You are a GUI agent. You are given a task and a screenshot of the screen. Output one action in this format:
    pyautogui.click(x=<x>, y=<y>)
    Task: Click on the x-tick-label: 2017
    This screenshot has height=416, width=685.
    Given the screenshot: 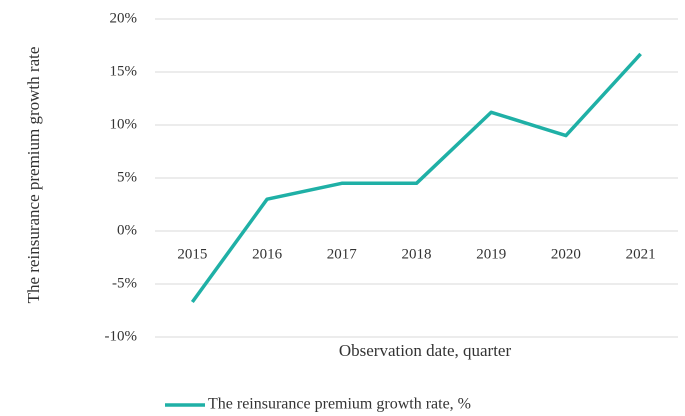 What is the action you would take?
    pyautogui.click(x=342, y=254)
    